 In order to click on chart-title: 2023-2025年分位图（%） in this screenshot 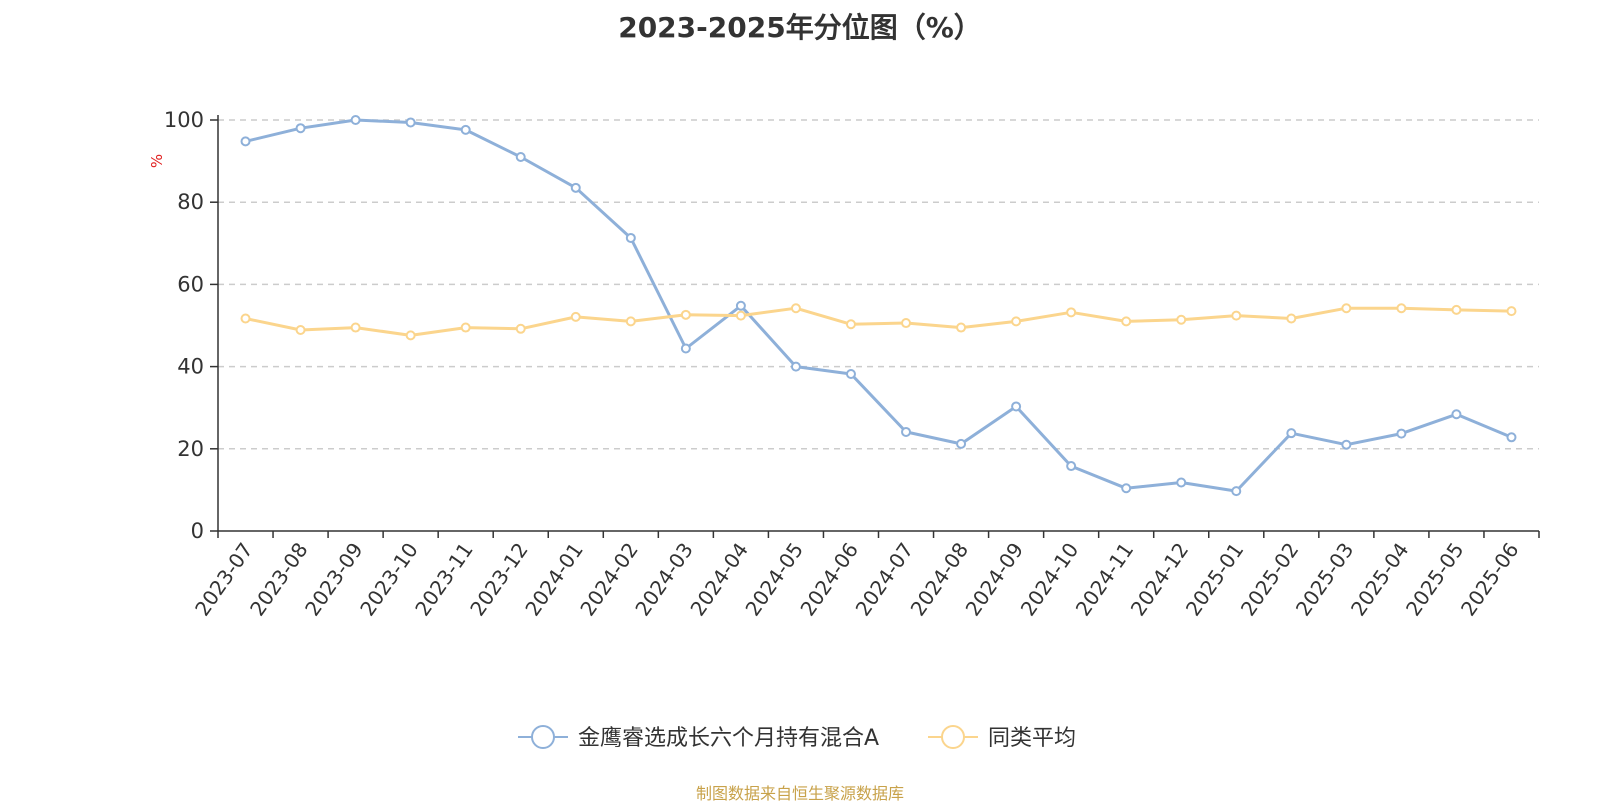, I will do `click(800, 27)`.